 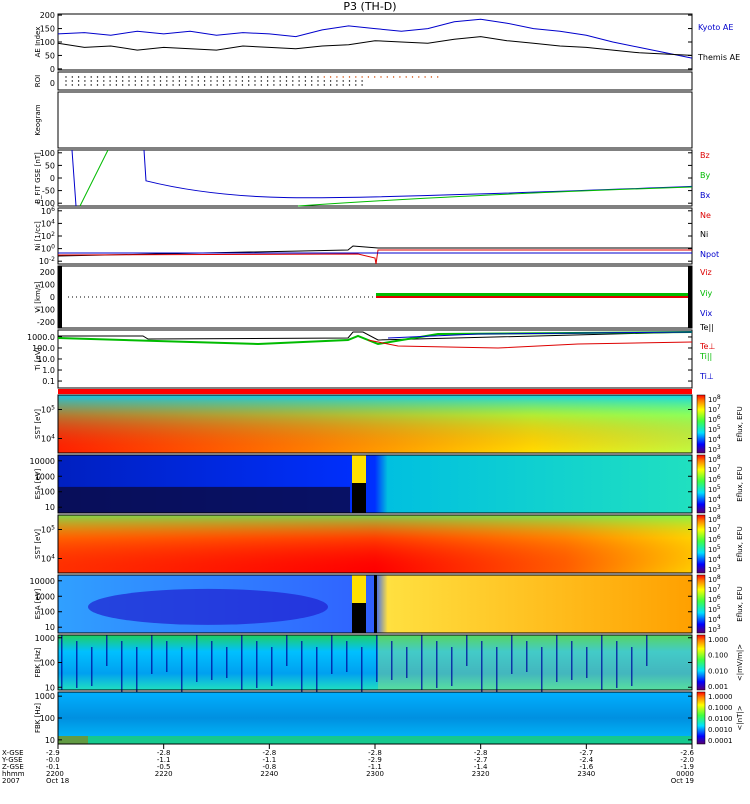 What do you see at coordinates (47, 29) in the screenshot?
I see `y-tick-label: 150` at bounding box center [47, 29].